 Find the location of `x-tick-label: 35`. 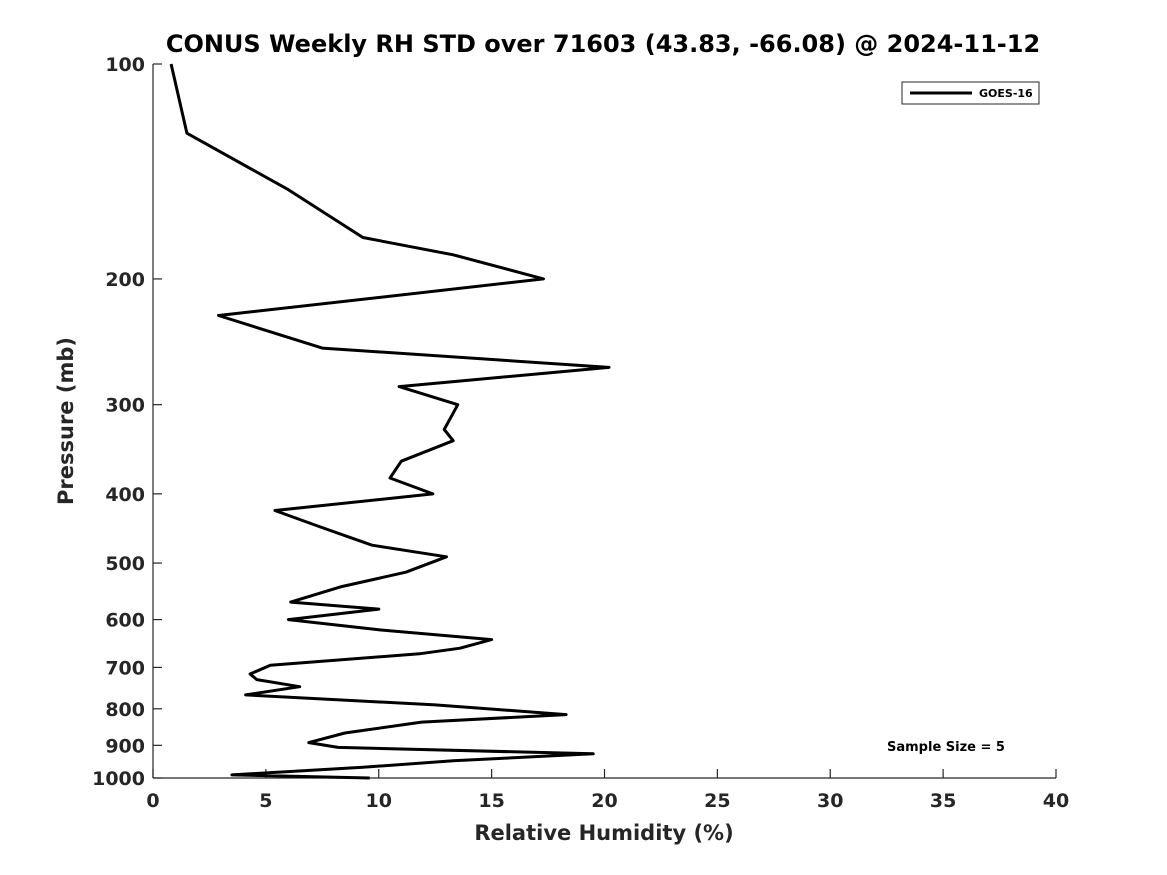

x-tick-label: 35 is located at coordinates (943, 801).